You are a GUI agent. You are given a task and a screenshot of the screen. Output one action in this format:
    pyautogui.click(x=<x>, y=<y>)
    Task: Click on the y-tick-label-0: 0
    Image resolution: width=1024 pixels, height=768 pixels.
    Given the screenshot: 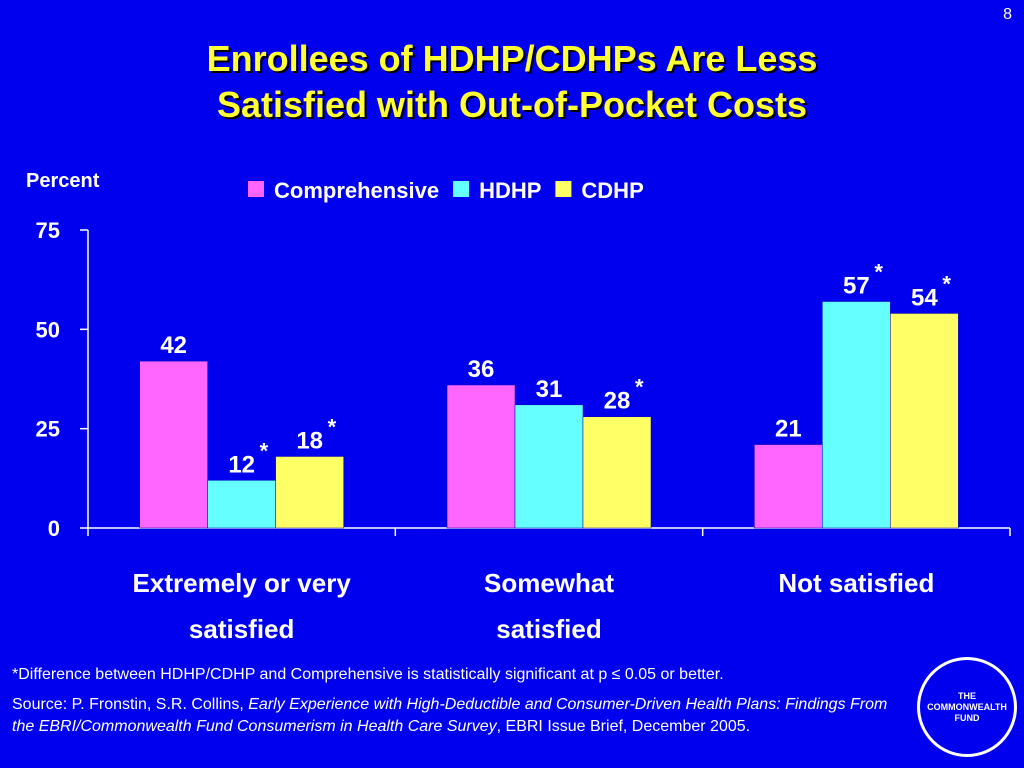 What is the action you would take?
    pyautogui.click(x=54, y=528)
    